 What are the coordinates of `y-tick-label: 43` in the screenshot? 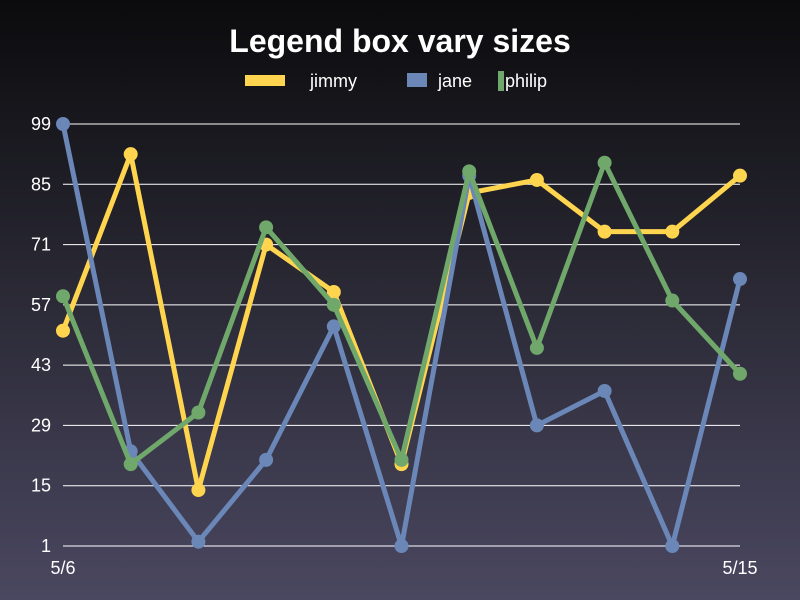 It's located at (41, 365).